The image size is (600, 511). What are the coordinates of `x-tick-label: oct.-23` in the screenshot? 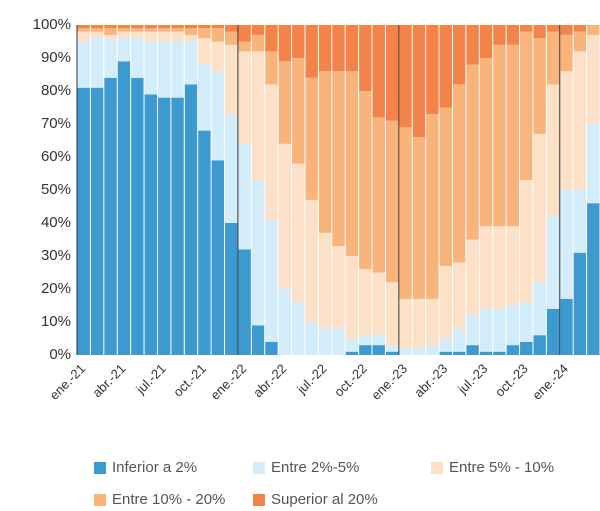 It's located at (511, 380).